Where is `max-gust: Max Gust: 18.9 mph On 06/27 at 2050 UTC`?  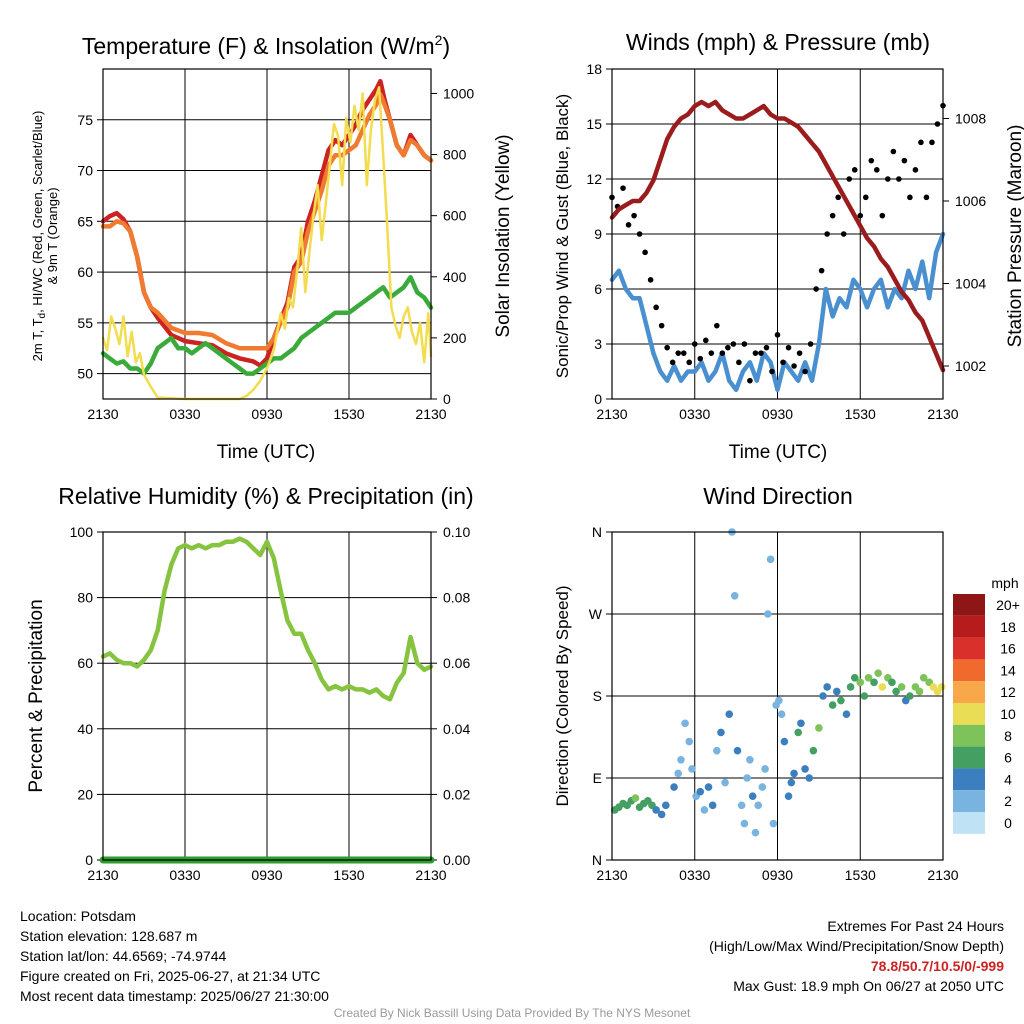 max-gust: Max Gust: 18.9 mph On 06/27 at 2050 UTC is located at coordinates (868, 986).